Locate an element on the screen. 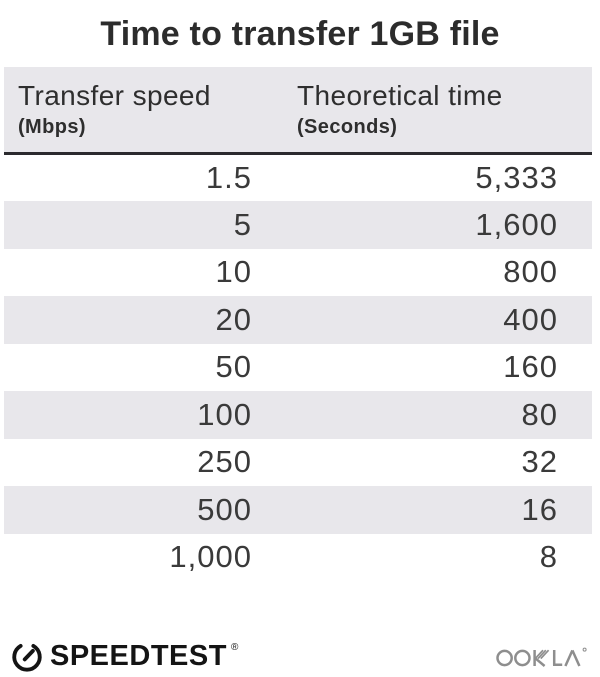 The image size is (600, 677). time-cell: 800 is located at coordinates (530, 272).